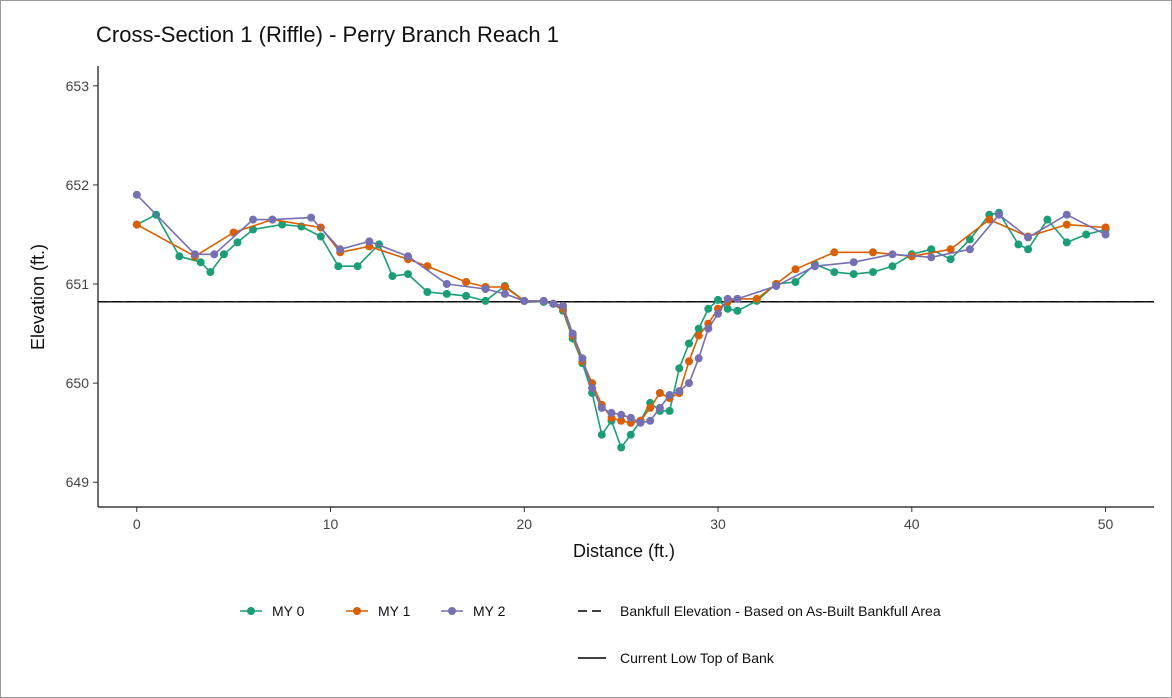  Describe the element at coordinates (78, 383) in the screenshot. I see `y-tick-label: 650` at that location.